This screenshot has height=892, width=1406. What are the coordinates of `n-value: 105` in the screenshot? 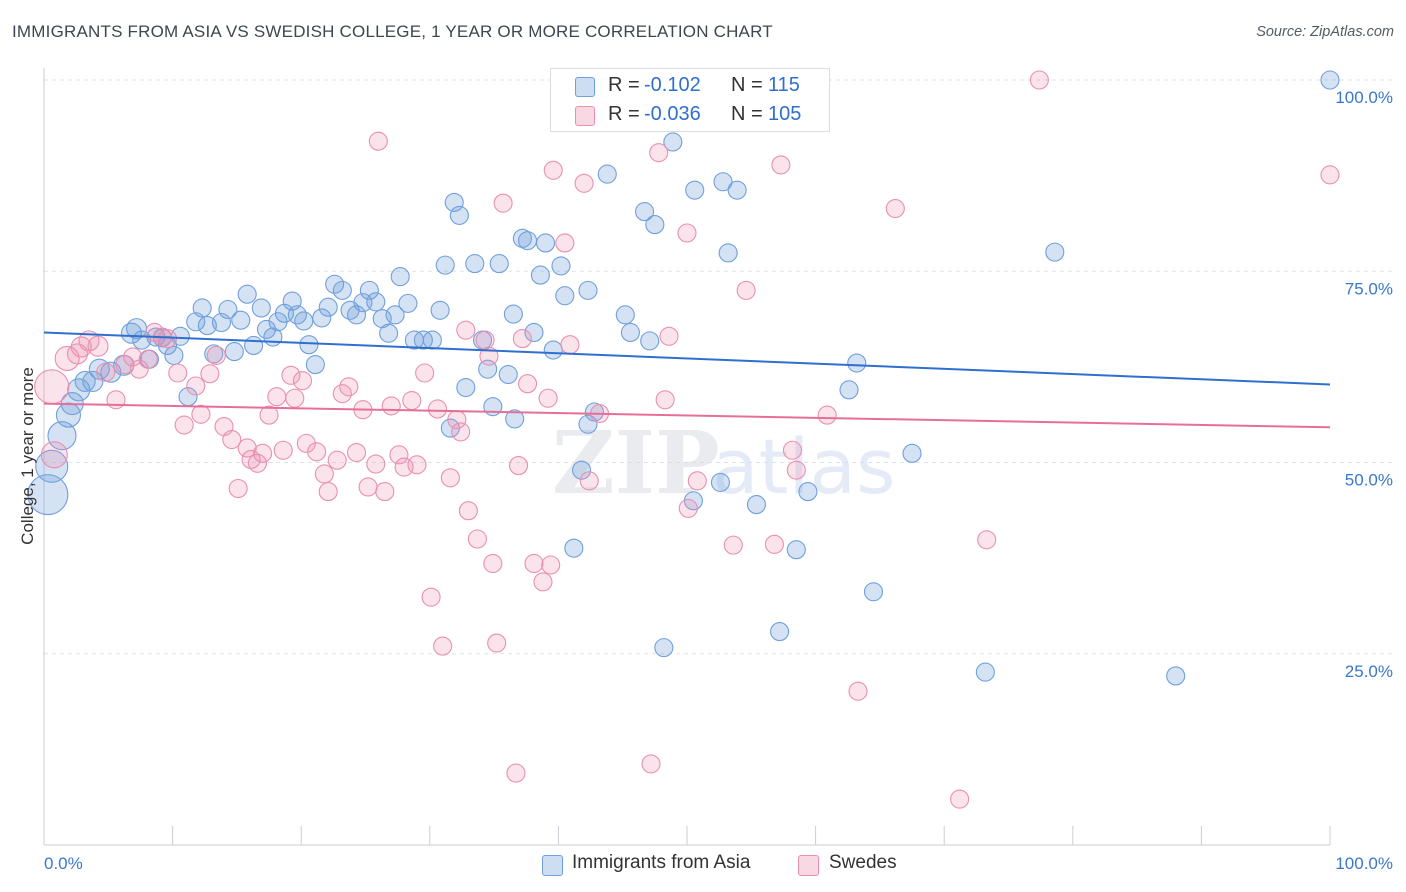 It's located at (785, 114).